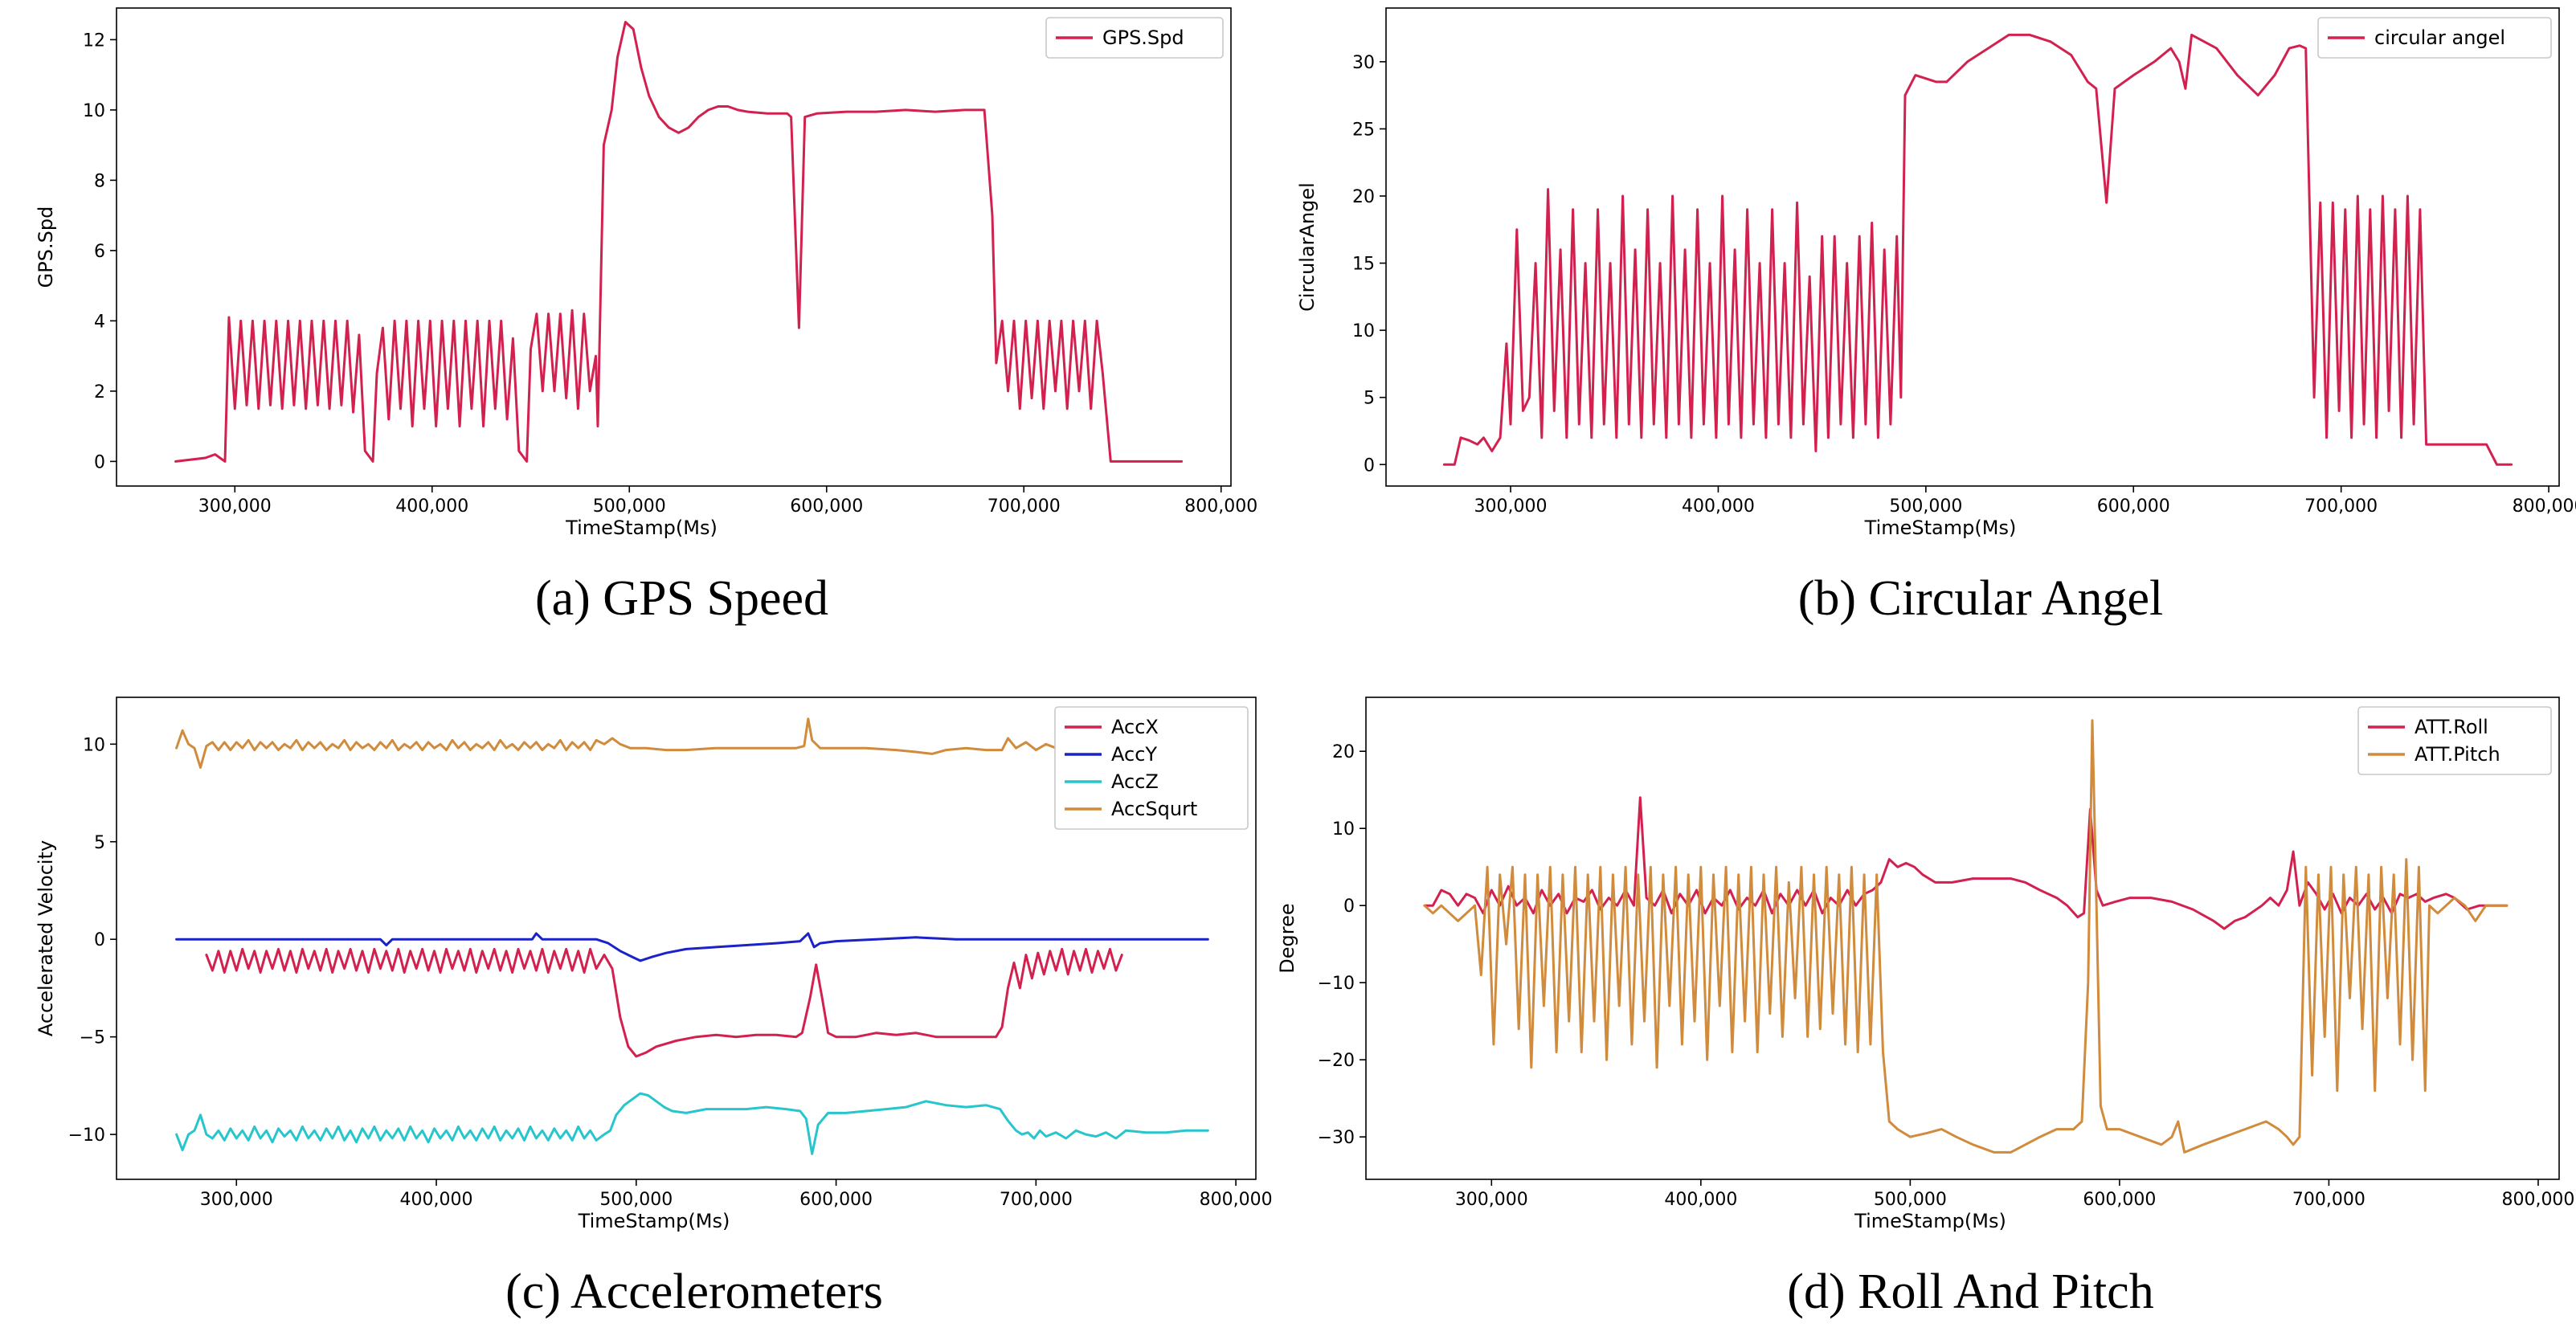 This screenshot has width=2576, height=1340. What do you see at coordinates (100, 392) in the screenshot?
I see `y-tick-label: 2` at bounding box center [100, 392].